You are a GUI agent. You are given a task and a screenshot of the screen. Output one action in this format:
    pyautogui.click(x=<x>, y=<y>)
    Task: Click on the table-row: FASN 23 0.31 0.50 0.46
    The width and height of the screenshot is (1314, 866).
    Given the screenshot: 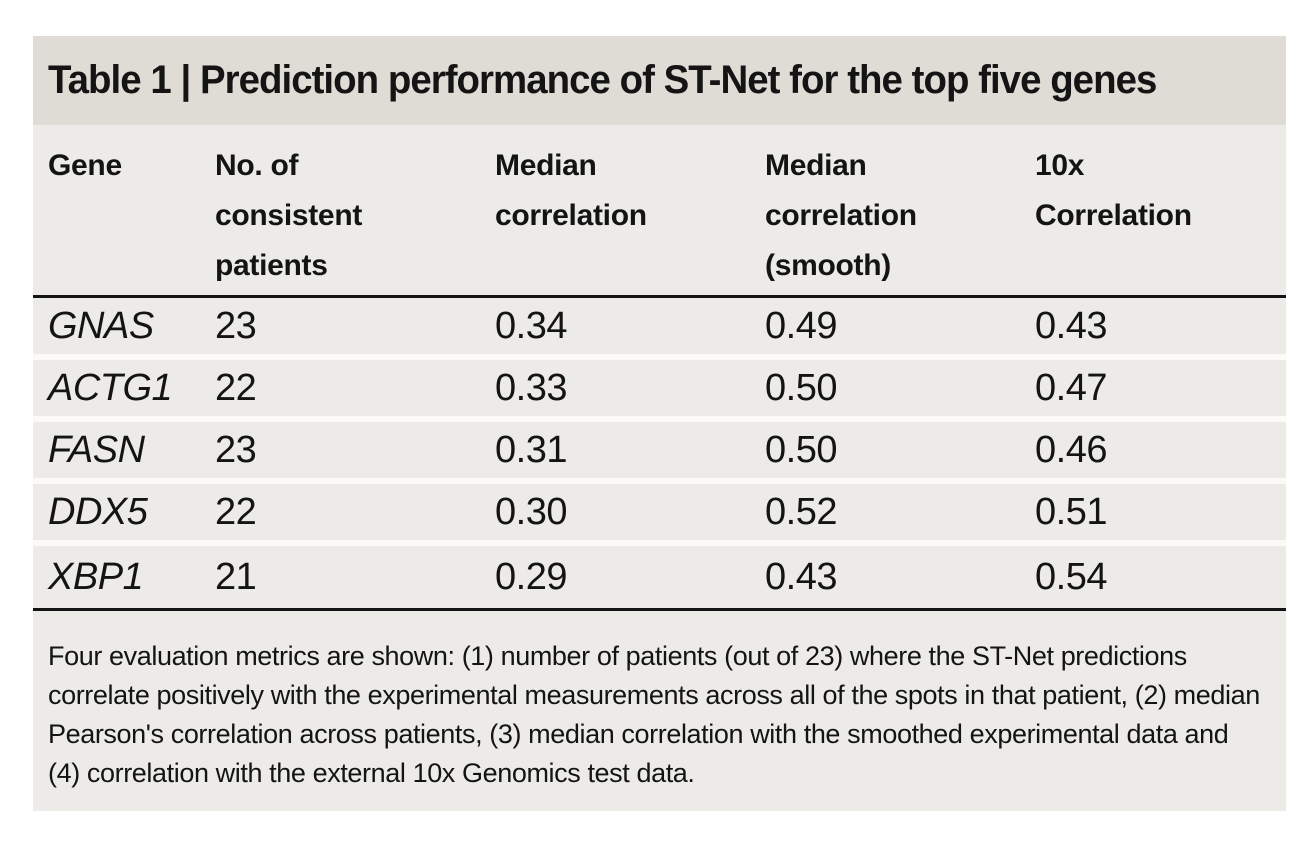 What is the action you would take?
    pyautogui.click(x=659, y=453)
    